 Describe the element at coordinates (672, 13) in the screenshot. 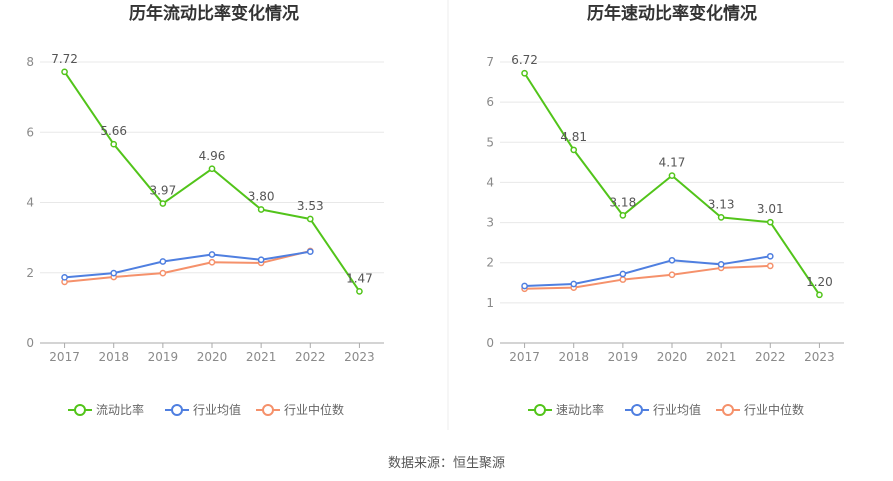

I see `chart-title: 历年速动比率变化情况` at that location.